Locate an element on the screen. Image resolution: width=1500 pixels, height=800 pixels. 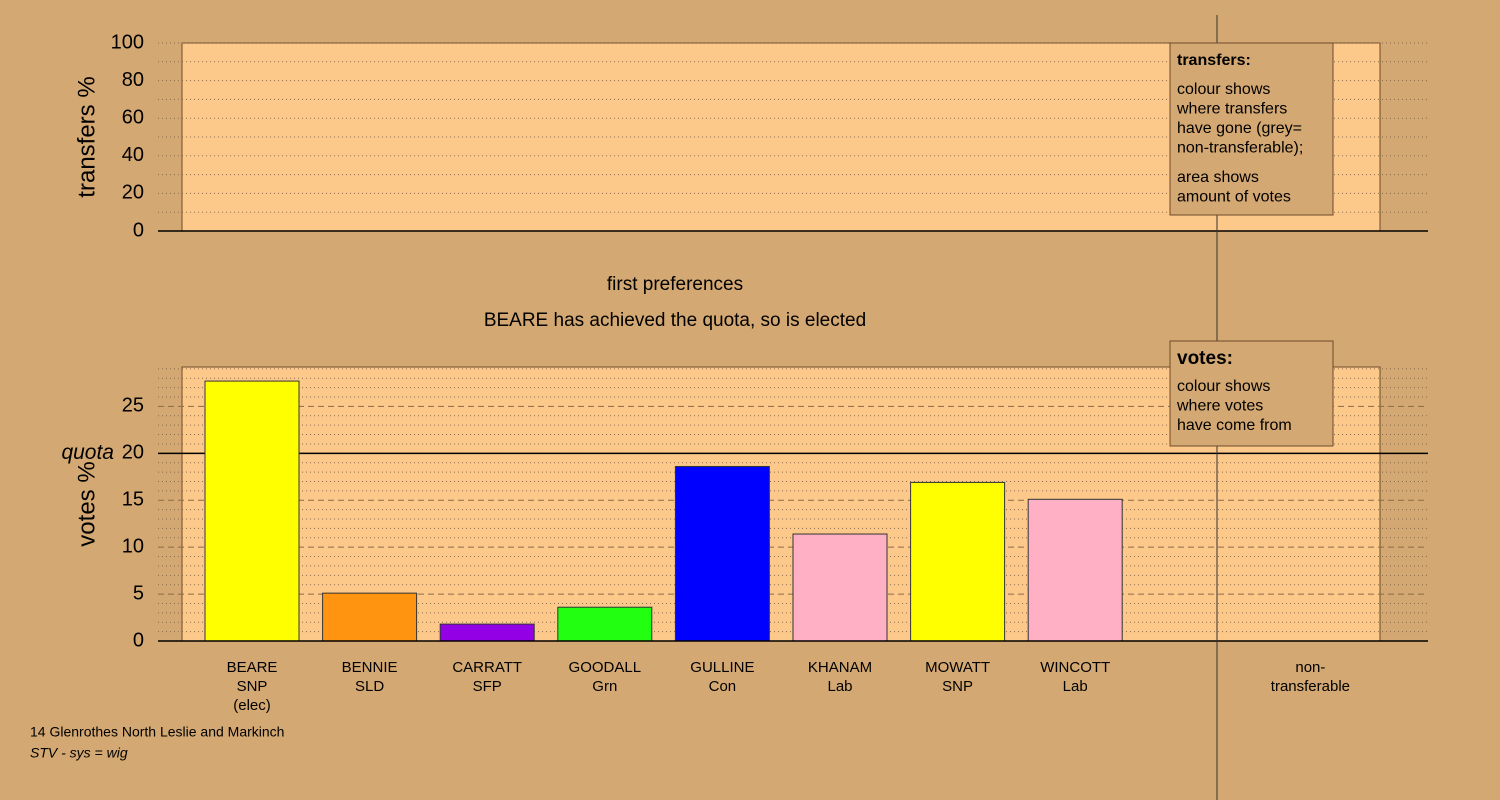
x-tick-label: (elec) is located at coordinates (252, 705).